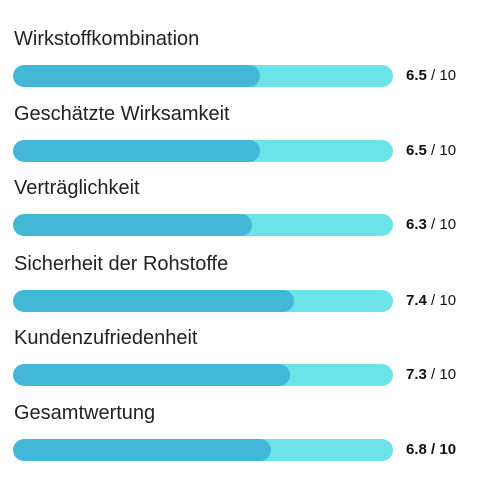 The width and height of the screenshot is (482, 495). Describe the element at coordinates (416, 224) in the screenshot. I see `score-value: 6.3` at that location.